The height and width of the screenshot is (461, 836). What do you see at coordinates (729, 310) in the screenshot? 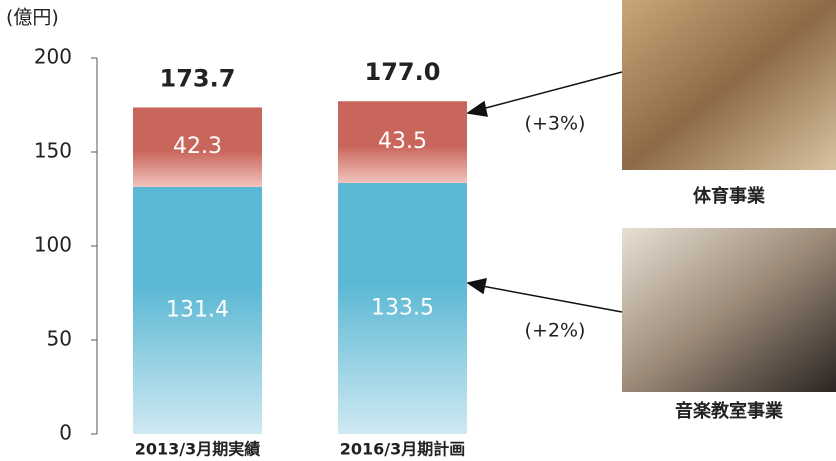
I see `photo-music-class` at bounding box center [729, 310].